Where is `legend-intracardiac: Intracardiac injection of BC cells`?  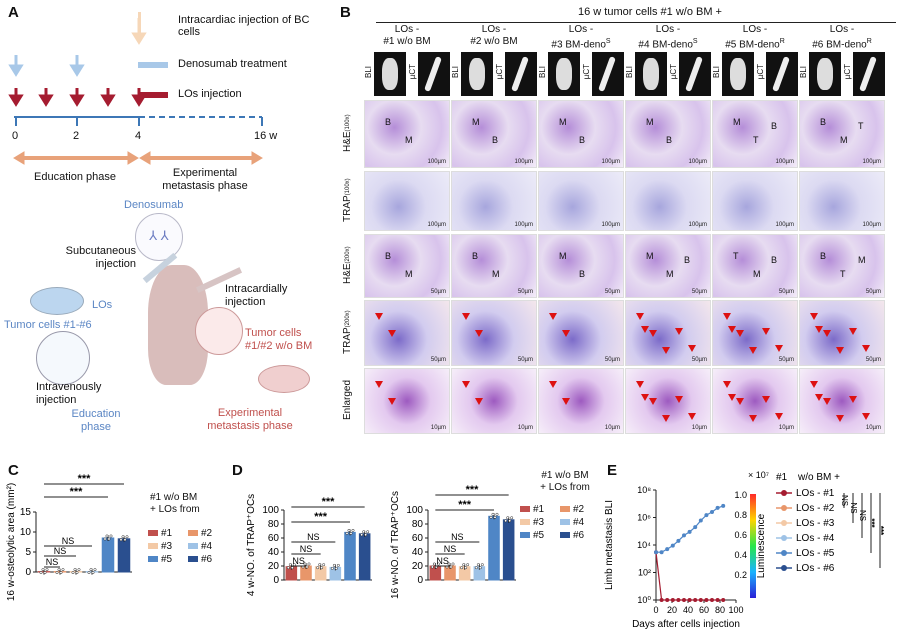 legend-intracardiac: Intracardiac injection of BC cells is located at coordinates (244, 26).